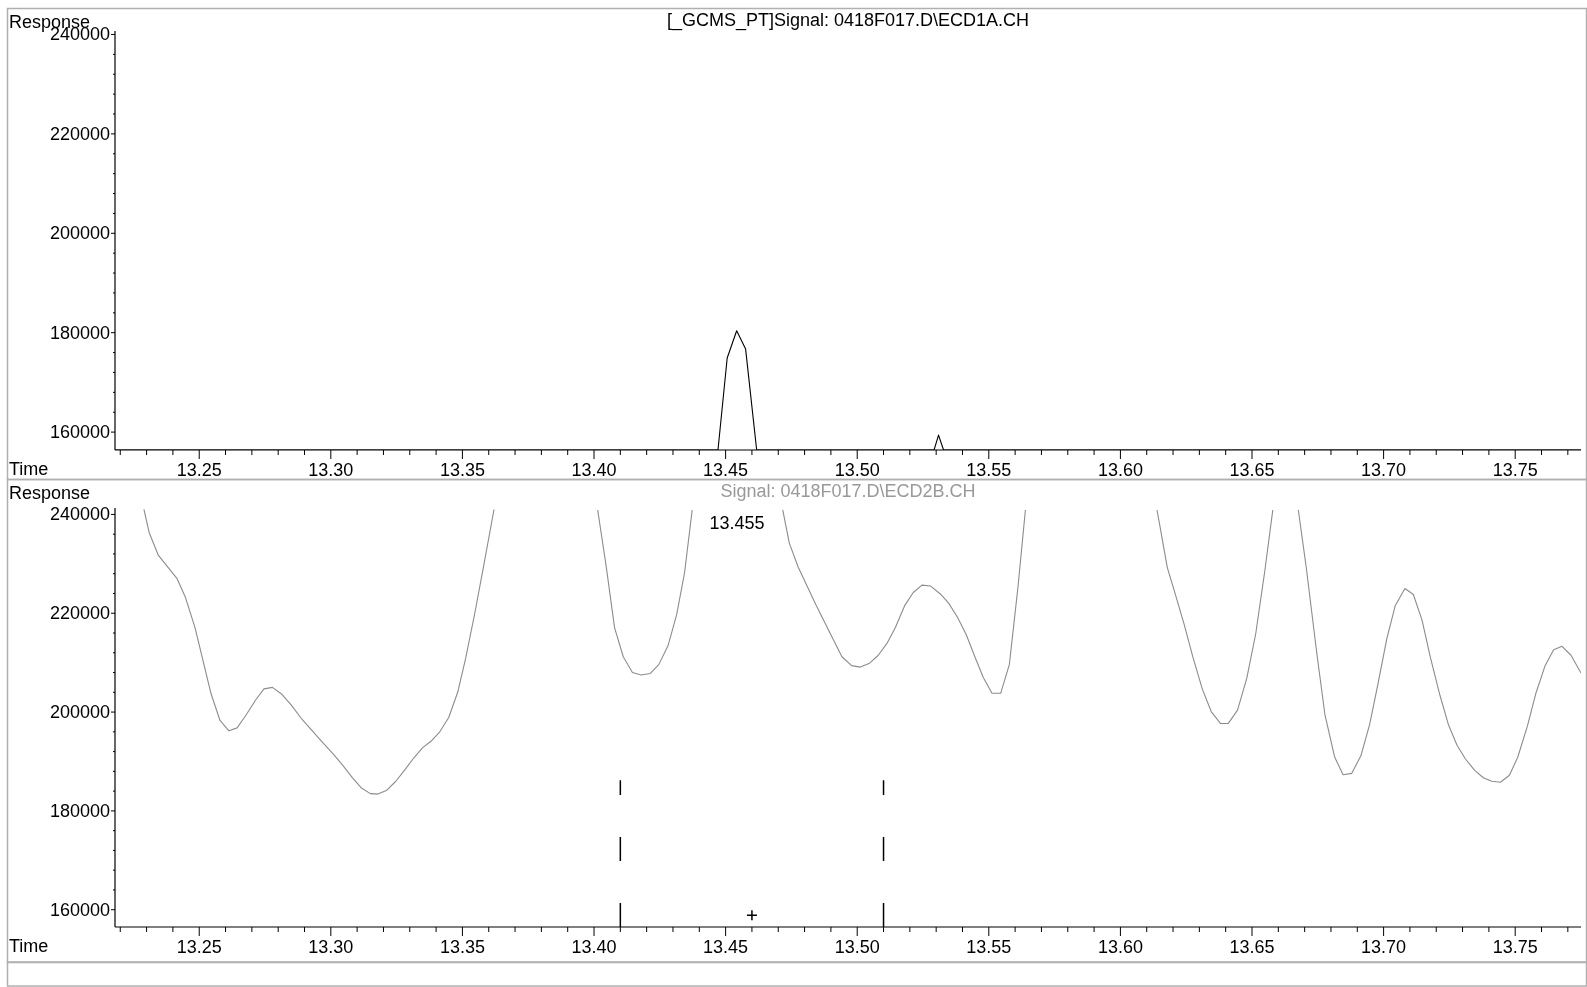 Image resolution: width=1587 pixels, height=987 pixels. I want to click on chart-title: [_GCMS_PT]Signal: 0418F017.D\ECD1A.CH, so click(848, 20).